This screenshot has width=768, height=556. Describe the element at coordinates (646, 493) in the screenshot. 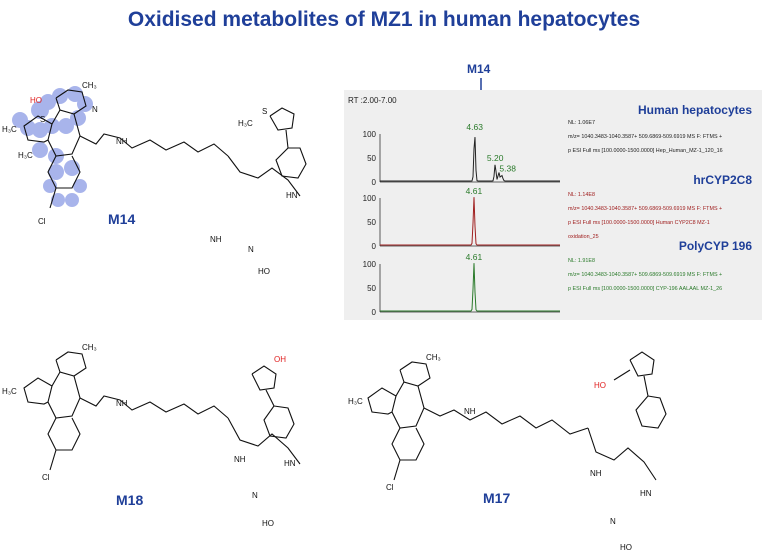

I see `m17-amide-hn2: HN` at that location.